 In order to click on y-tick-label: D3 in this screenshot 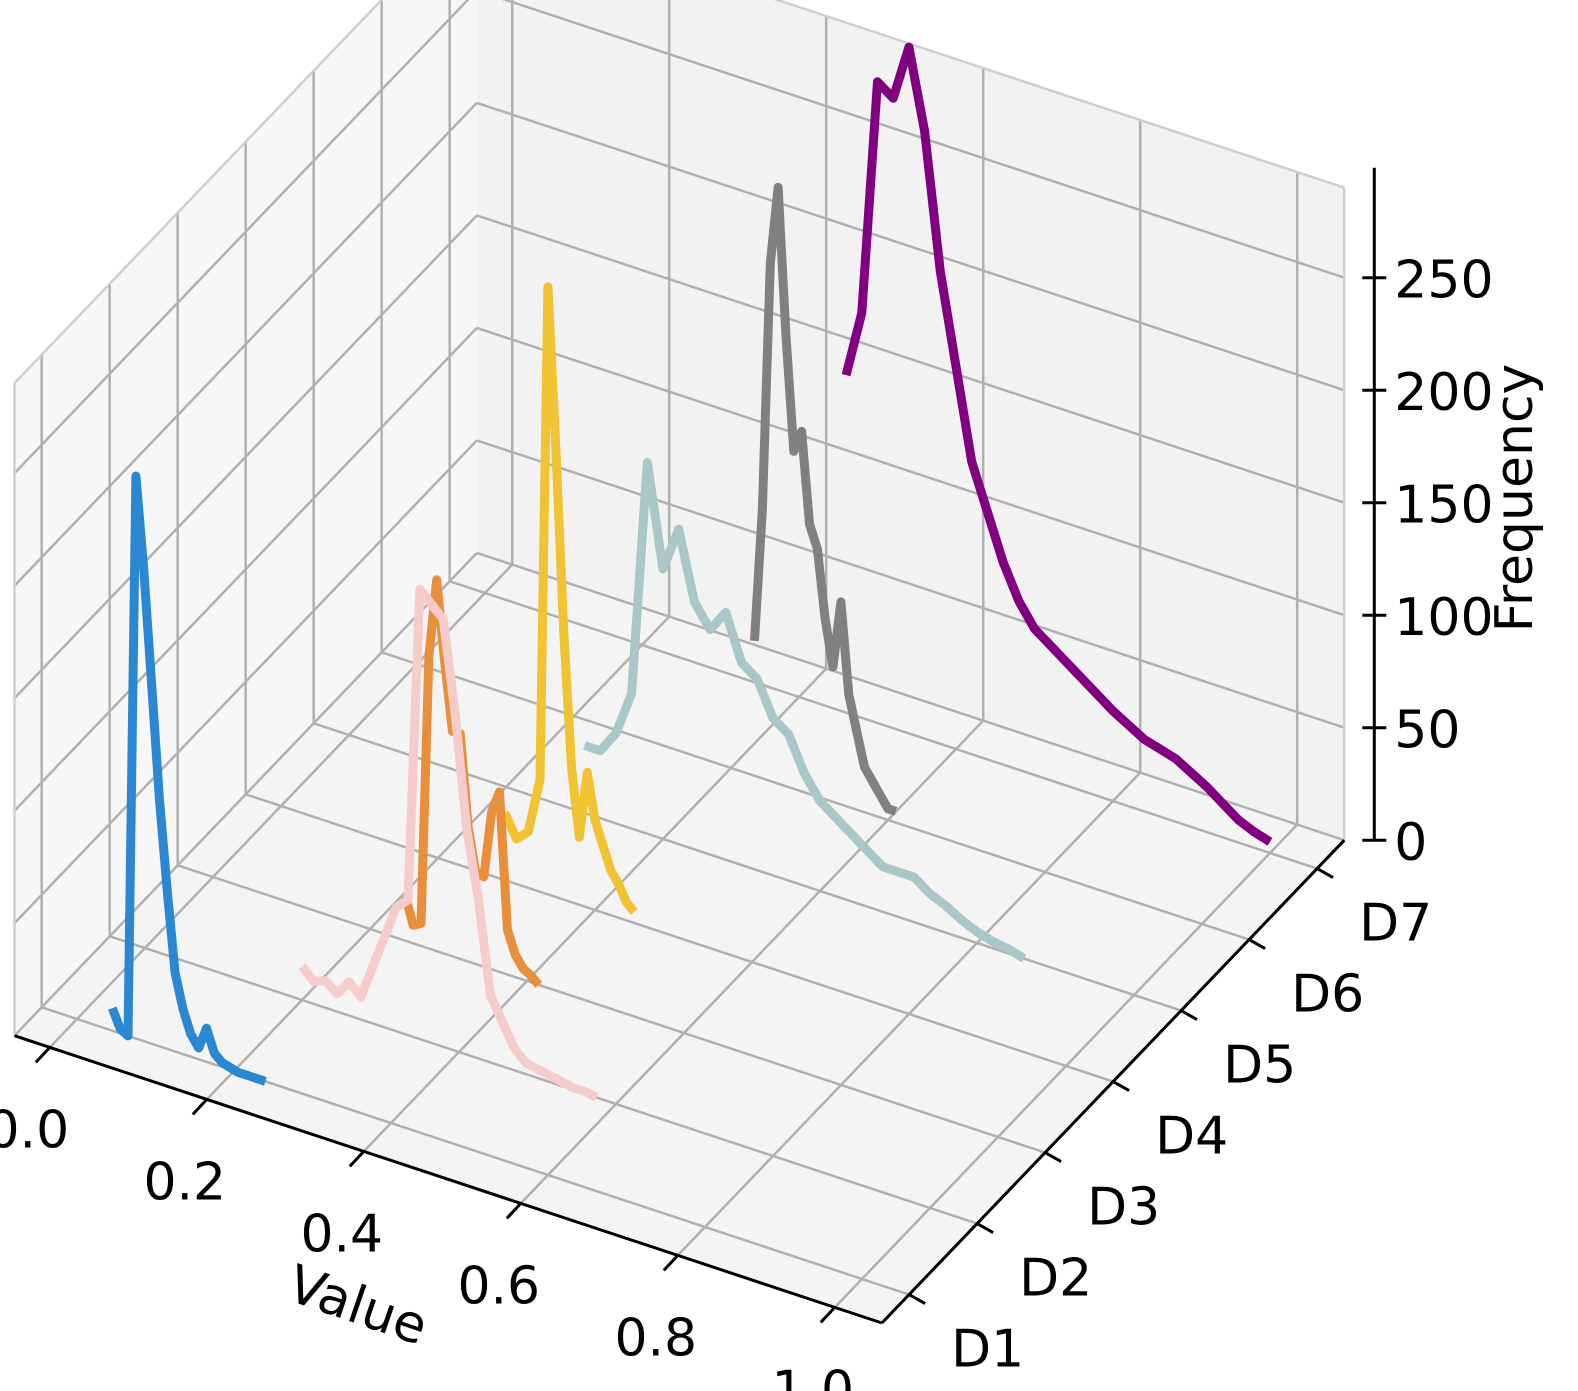, I will do `click(1123, 1208)`.